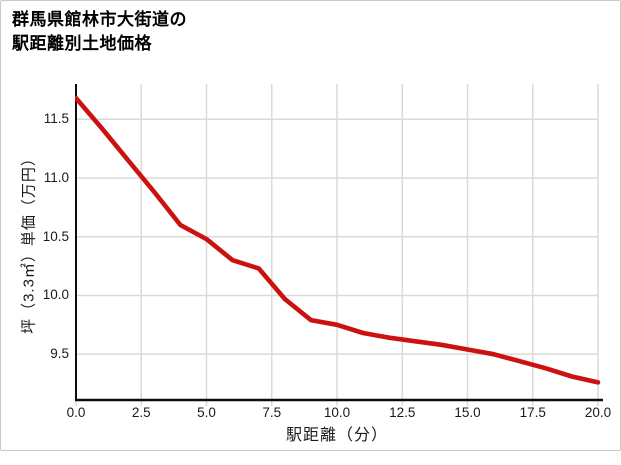 The width and height of the screenshot is (621, 465). Describe the element at coordinates (337, 412) in the screenshot. I see `x-tick-label: 10.0` at that location.